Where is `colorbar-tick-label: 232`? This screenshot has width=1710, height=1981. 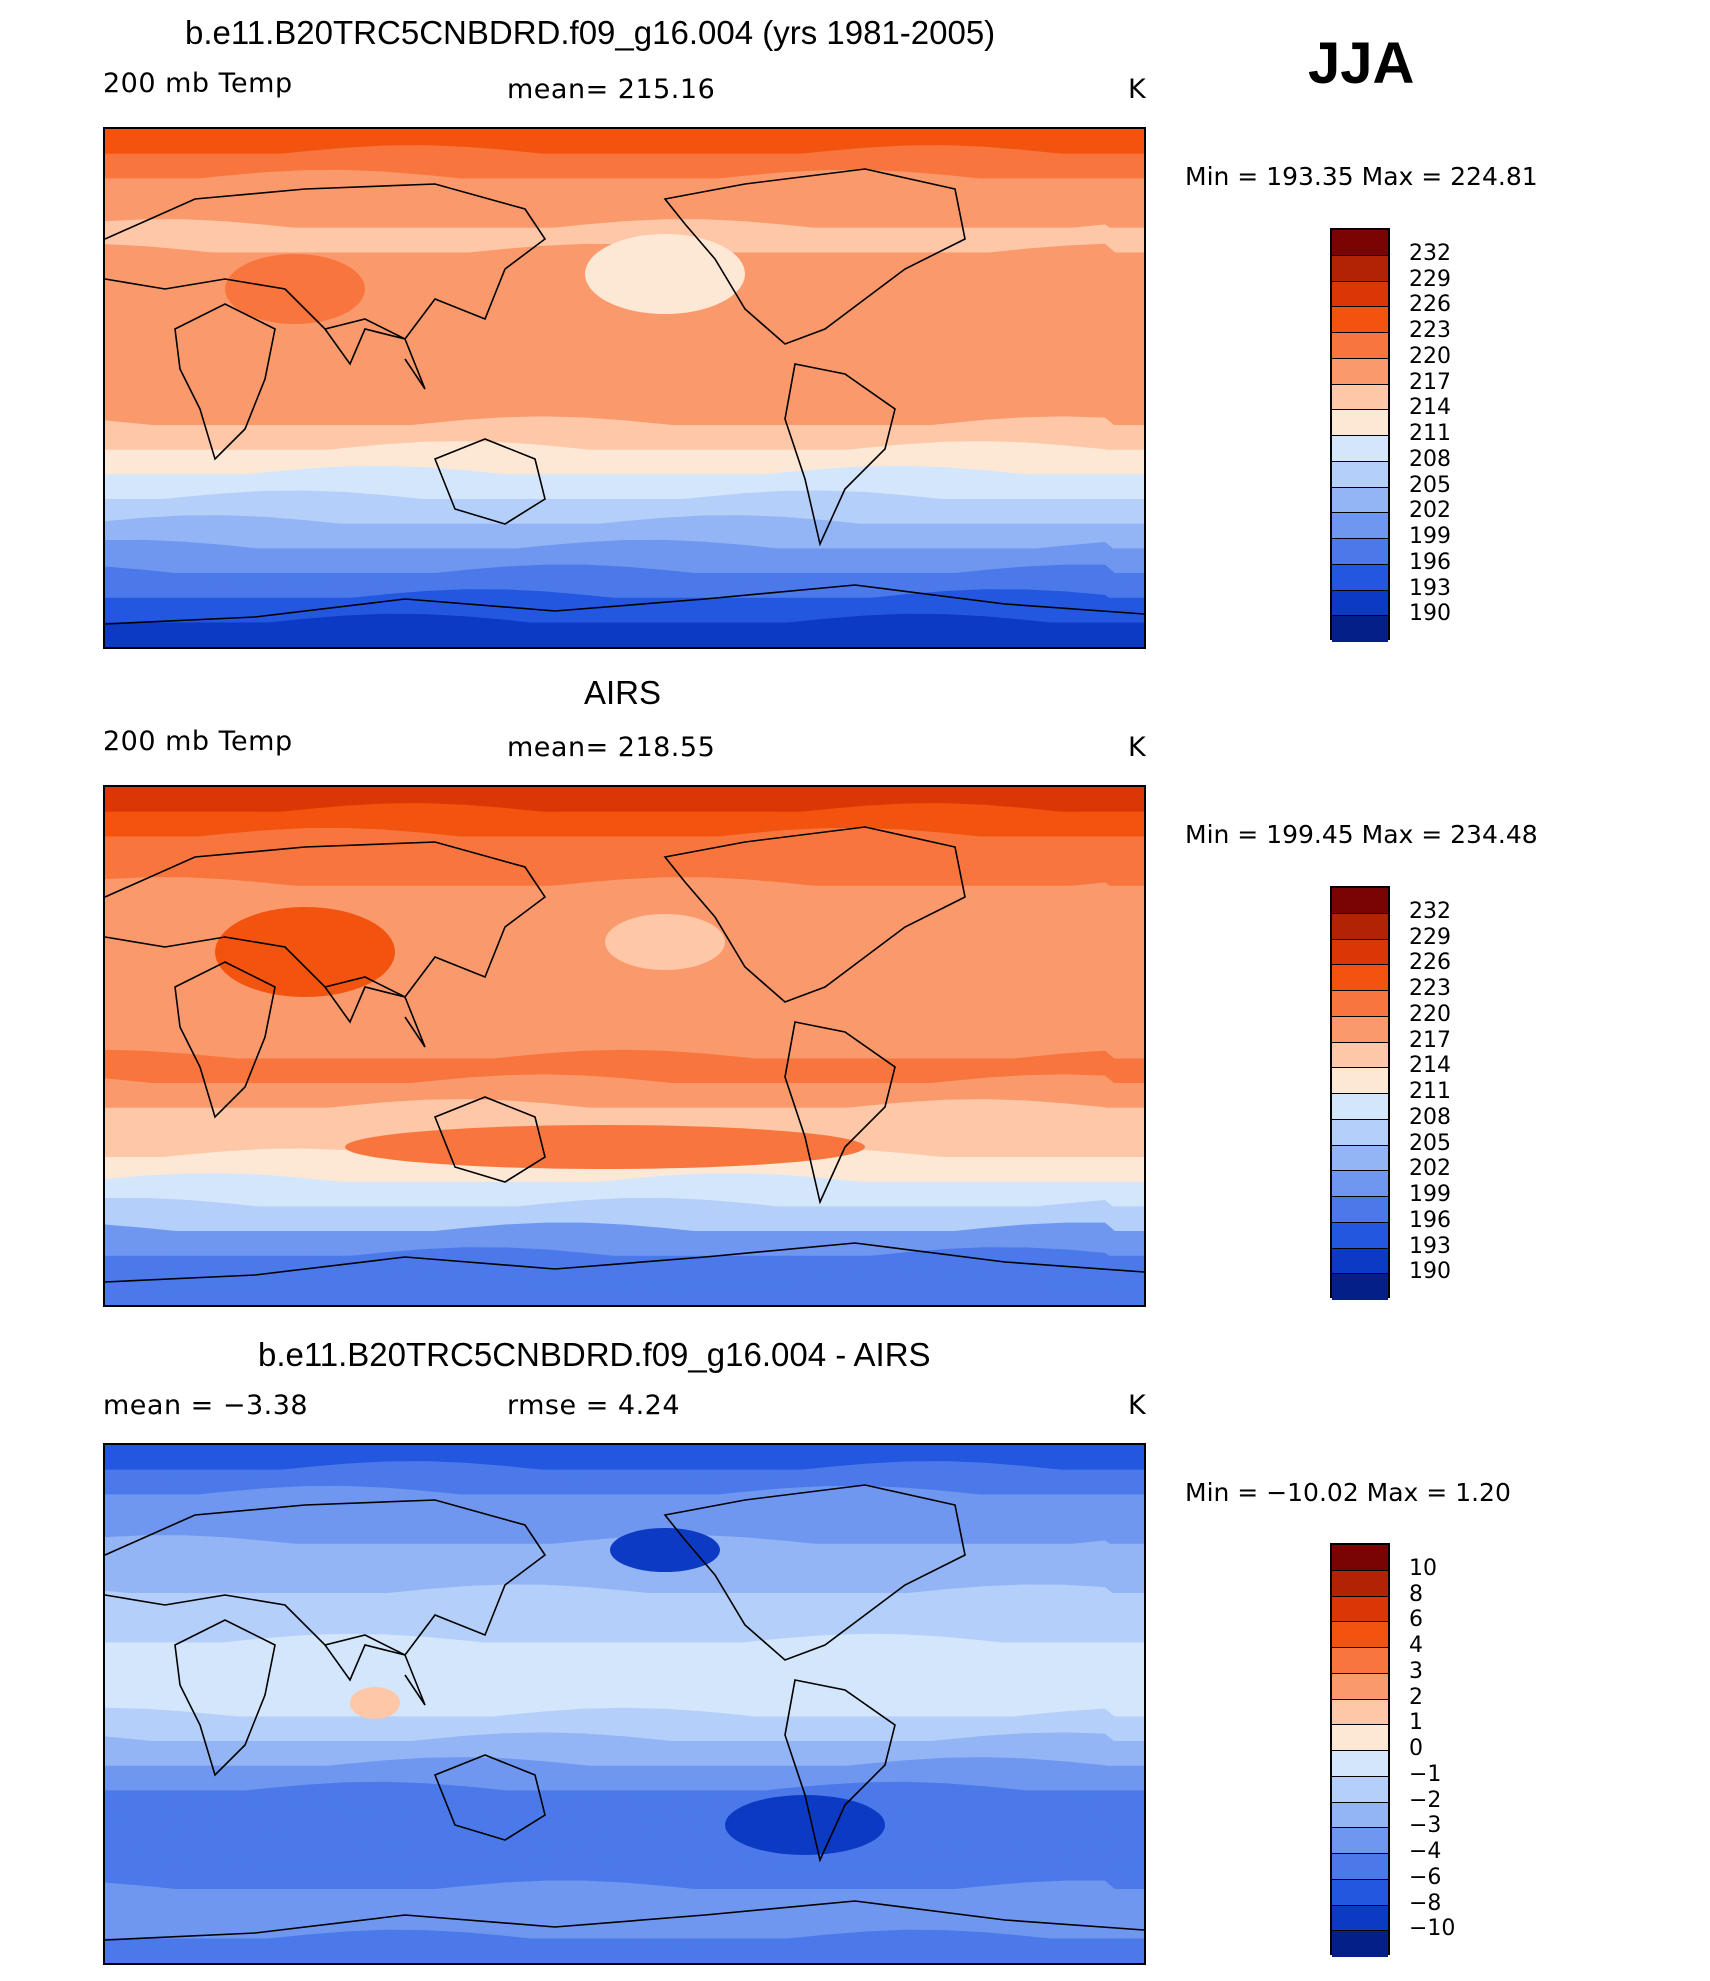 colorbar-tick-label: 232 is located at coordinates (1430, 911).